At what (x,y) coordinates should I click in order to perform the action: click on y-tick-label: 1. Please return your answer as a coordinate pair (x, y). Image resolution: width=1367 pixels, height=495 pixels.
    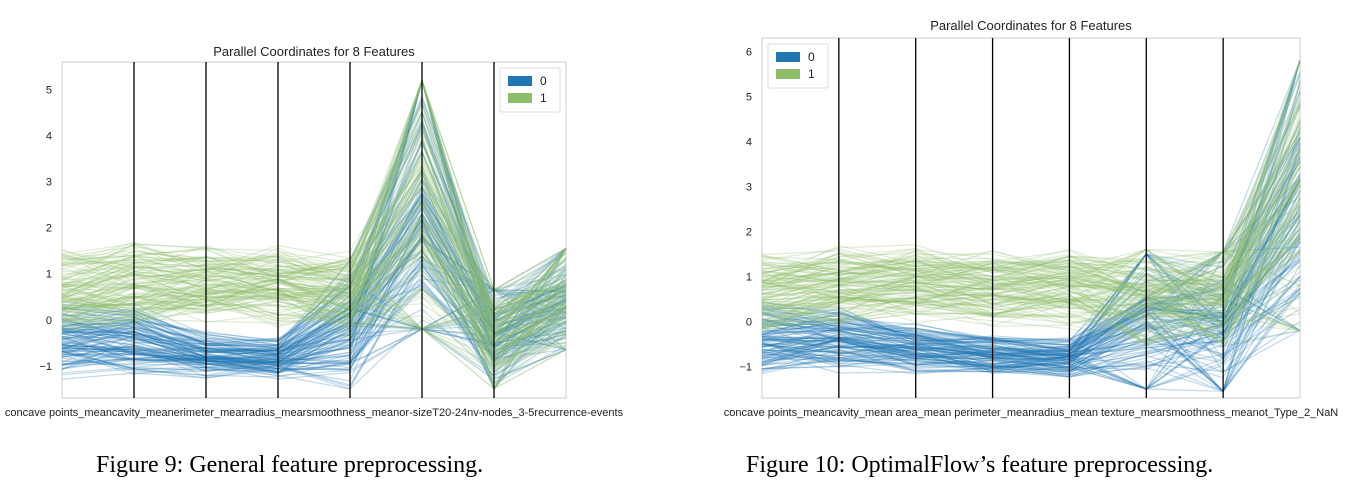
    Looking at the image, I should click on (49, 275).